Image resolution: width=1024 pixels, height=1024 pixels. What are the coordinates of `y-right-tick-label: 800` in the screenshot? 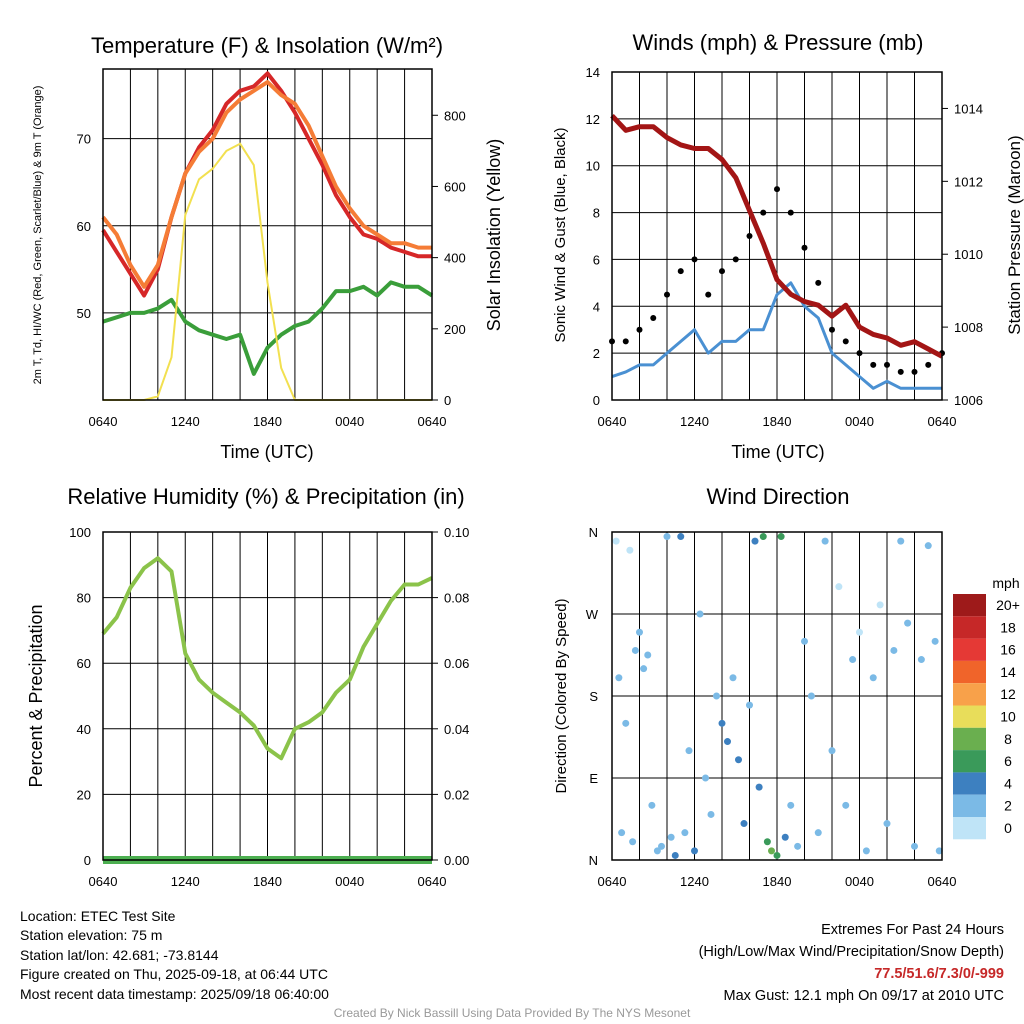 It's located at (455, 115).